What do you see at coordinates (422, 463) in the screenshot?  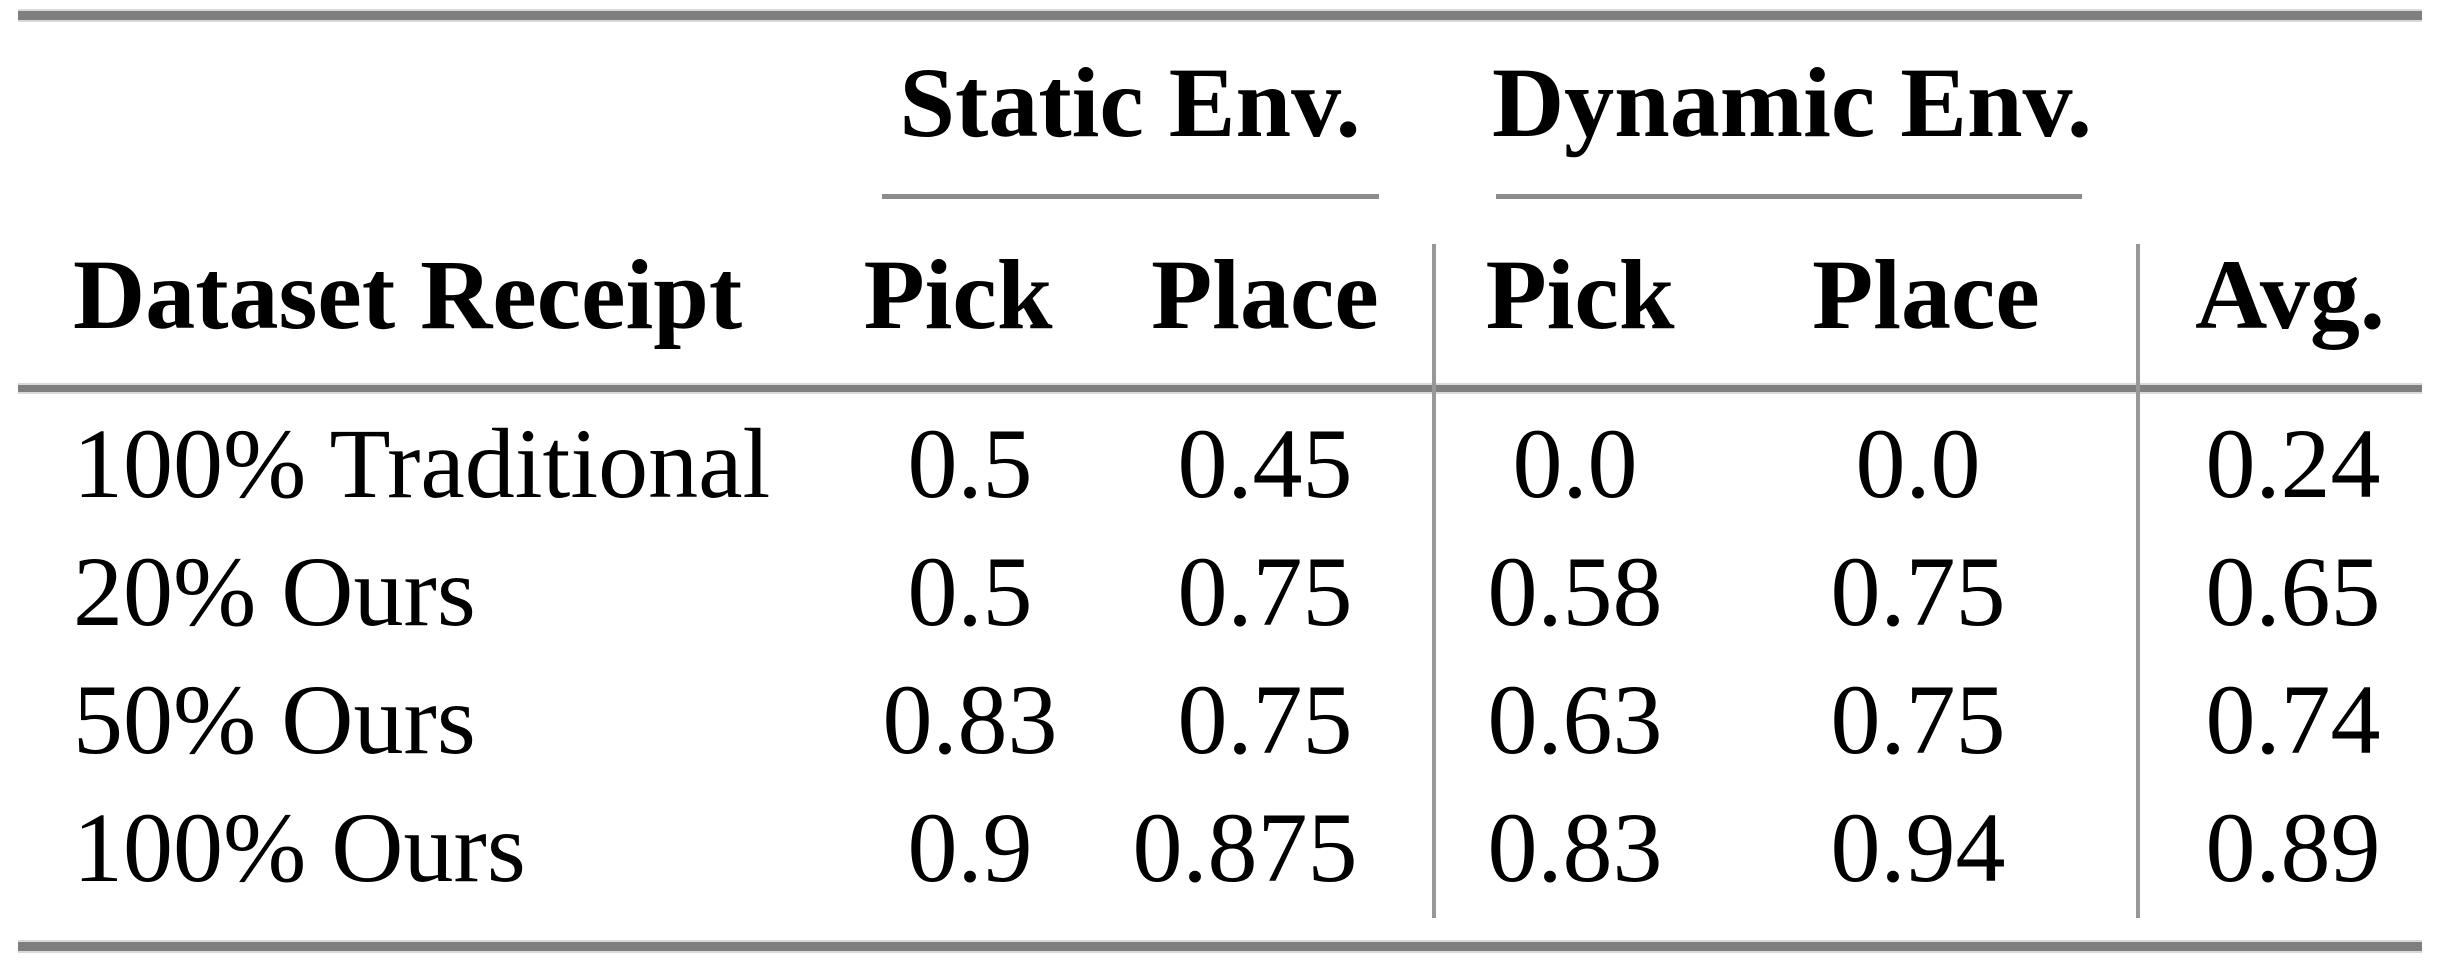 I see `row-label: 100% Traditional` at bounding box center [422, 463].